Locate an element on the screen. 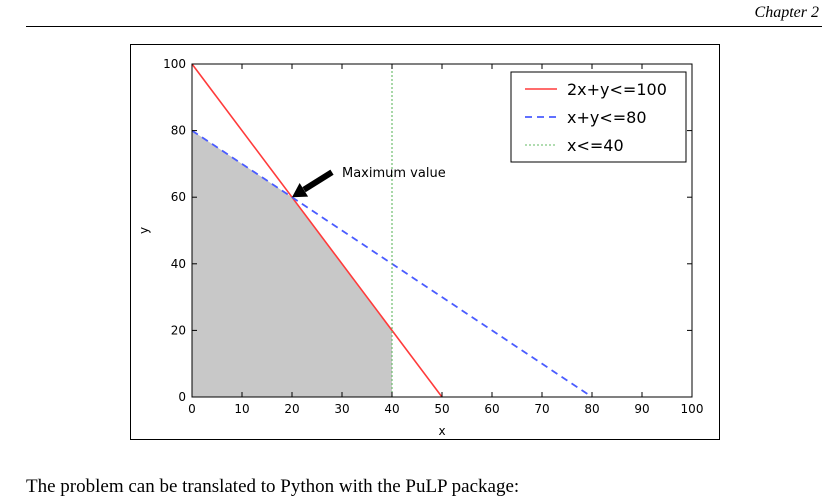 The width and height of the screenshot is (831, 502). y-tick-label: 0 is located at coordinates (182, 397).